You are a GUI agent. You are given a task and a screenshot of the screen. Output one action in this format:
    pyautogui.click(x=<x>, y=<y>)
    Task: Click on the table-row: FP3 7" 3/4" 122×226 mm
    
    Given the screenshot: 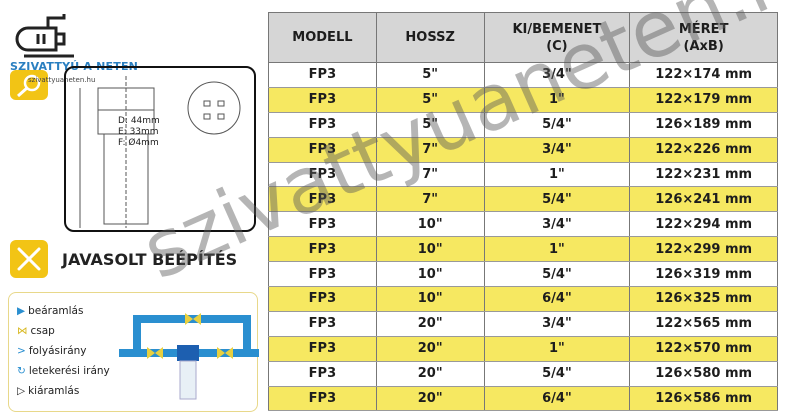 What is the action you would take?
    pyautogui.click(x=523, y=150)
    